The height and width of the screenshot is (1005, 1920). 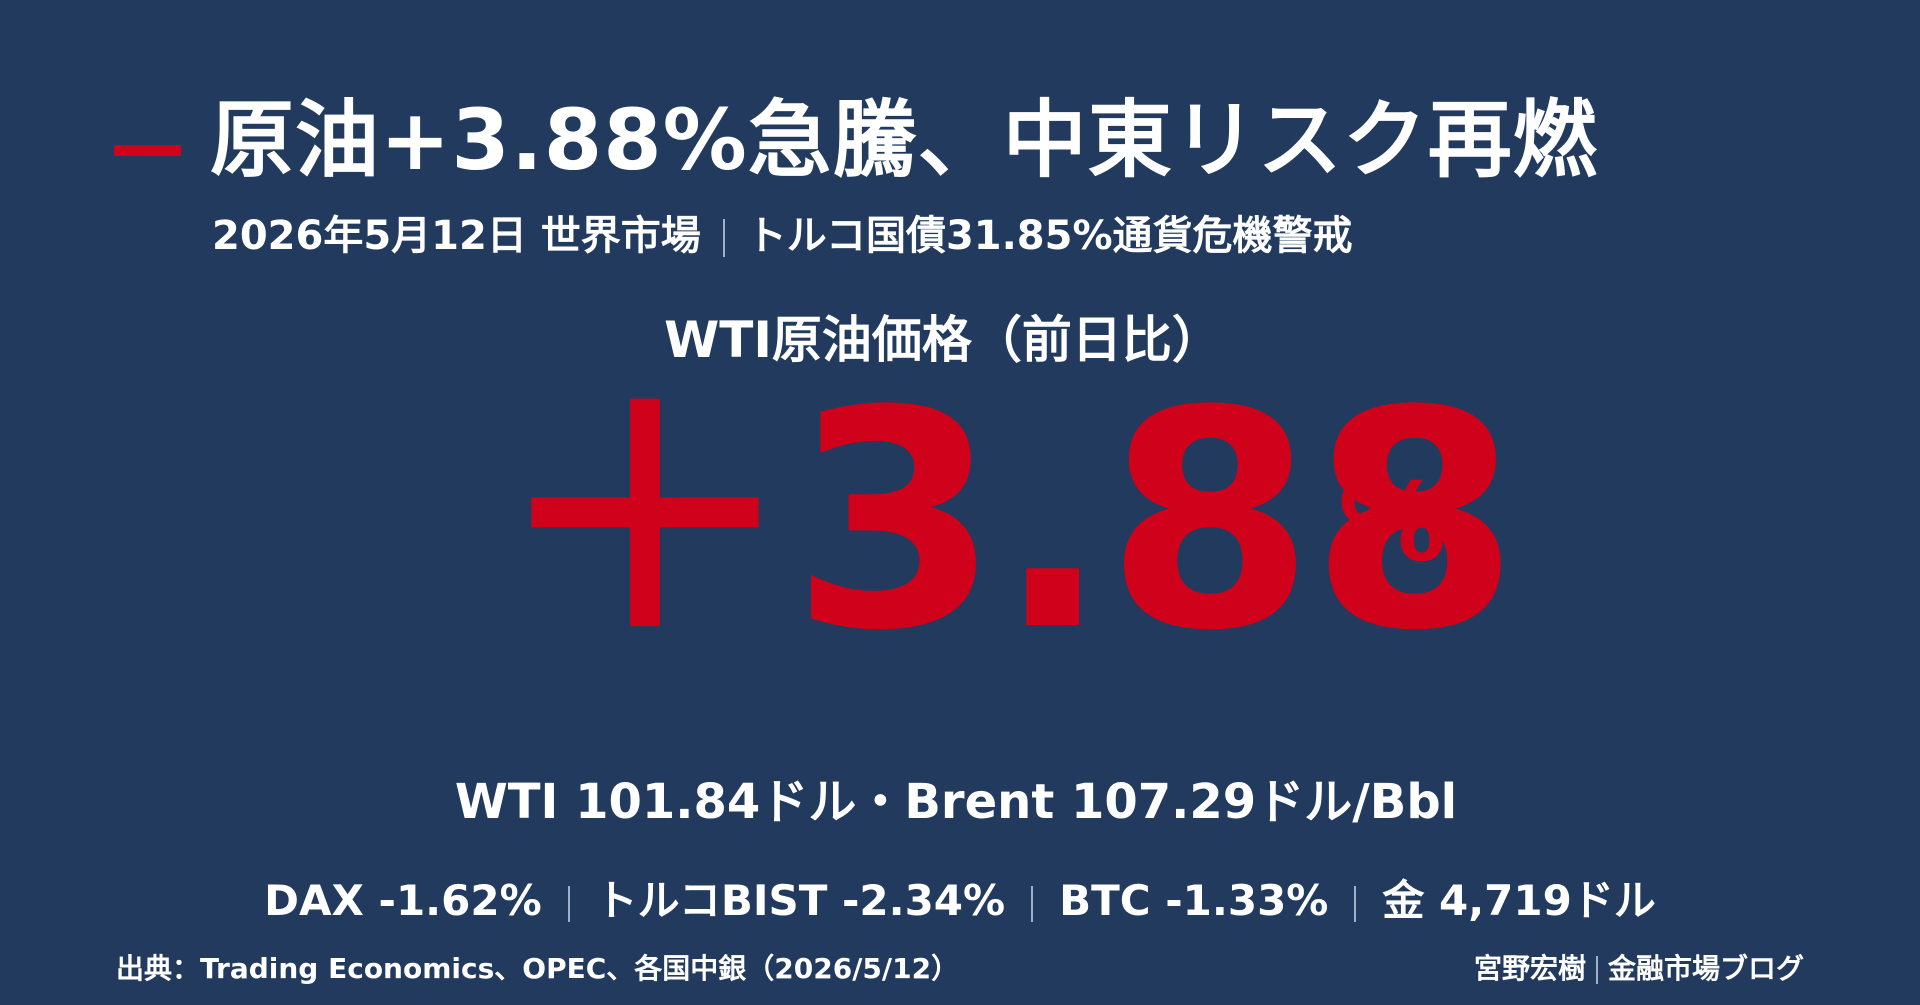 I want to click on subtitle: 2026年5月12日 世界市場 トルコ国債31.85%通貨危機警戒, so click(x=782, y=236).